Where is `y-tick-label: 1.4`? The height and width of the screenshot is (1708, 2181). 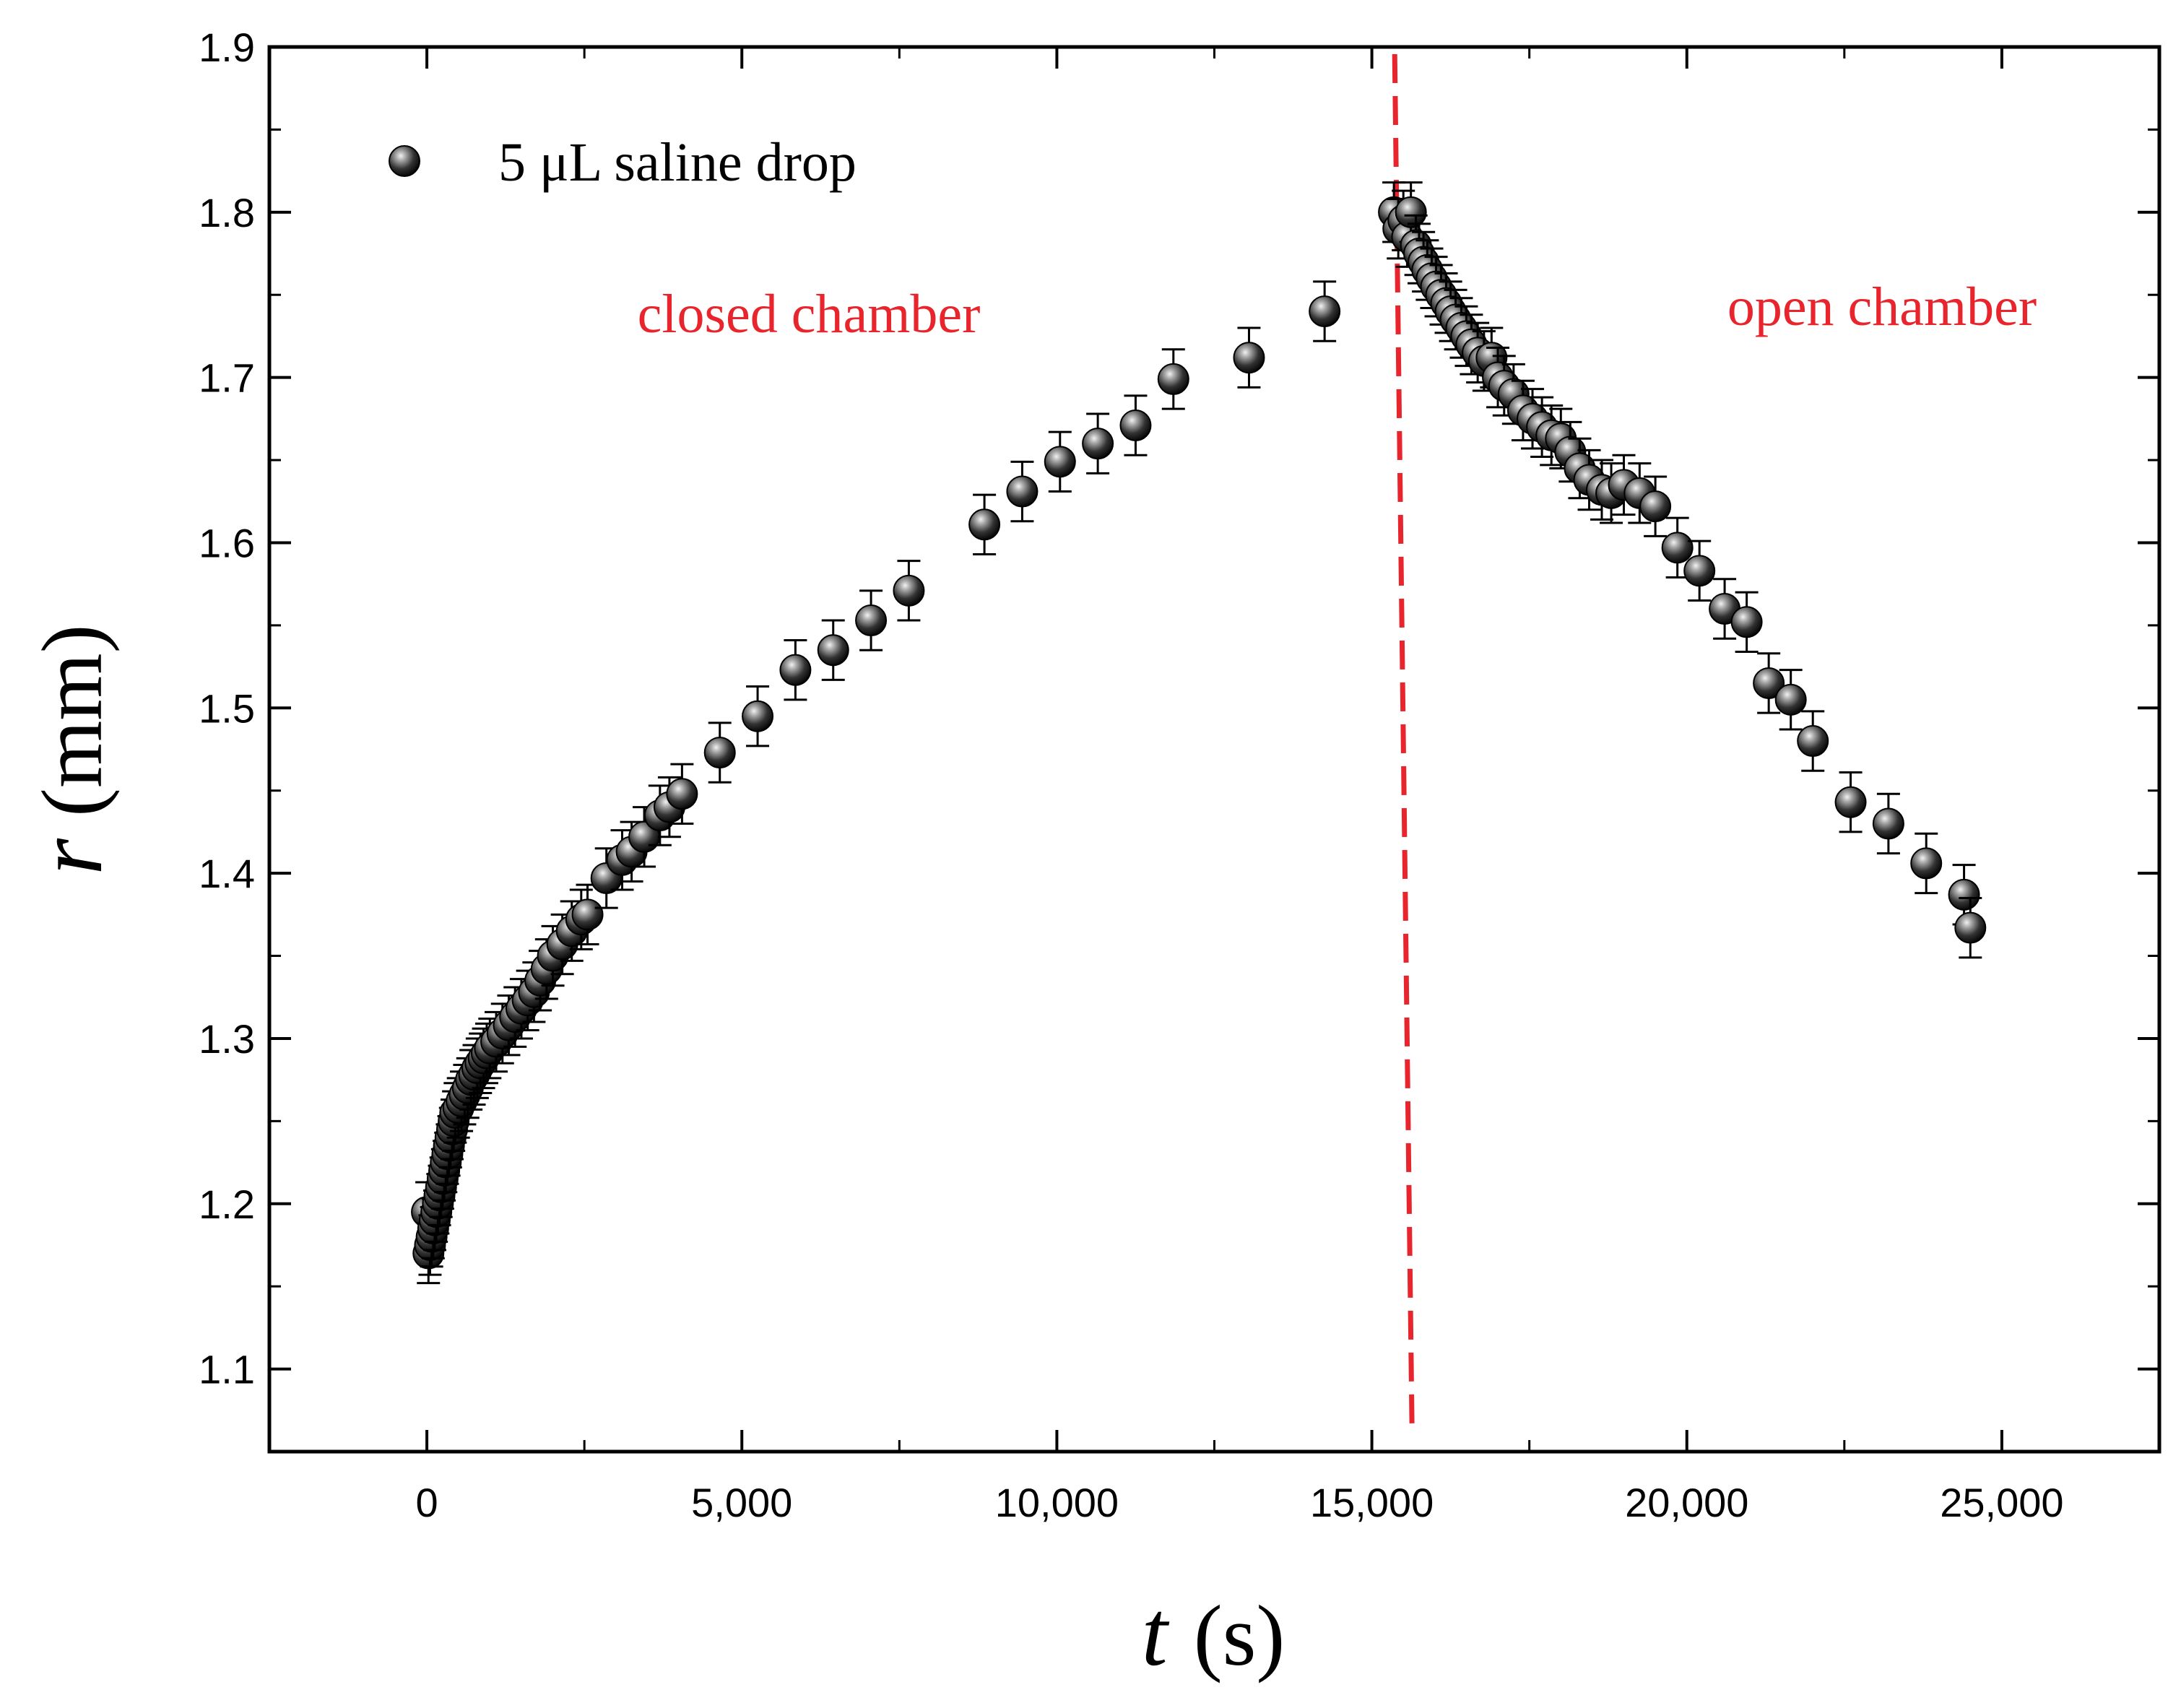
y-tick-label: 1.4 is located at coordinates (227, 873).